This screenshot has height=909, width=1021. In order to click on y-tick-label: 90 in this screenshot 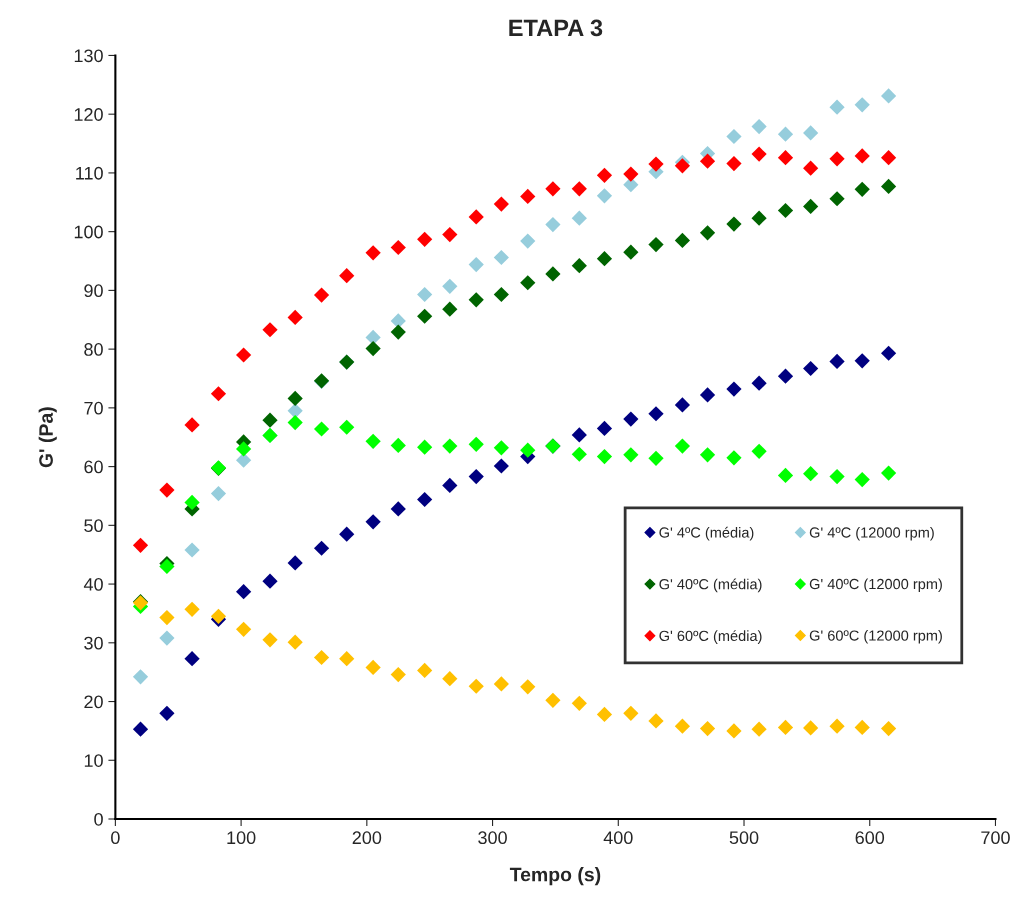, I will do `click(93, 291)`.